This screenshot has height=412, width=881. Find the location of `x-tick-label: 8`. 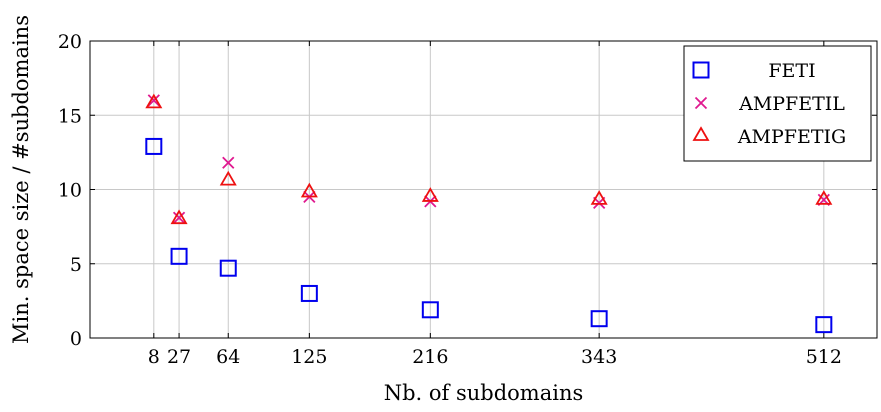

x-tick-label: 8 is located at coordinates (154, 357).